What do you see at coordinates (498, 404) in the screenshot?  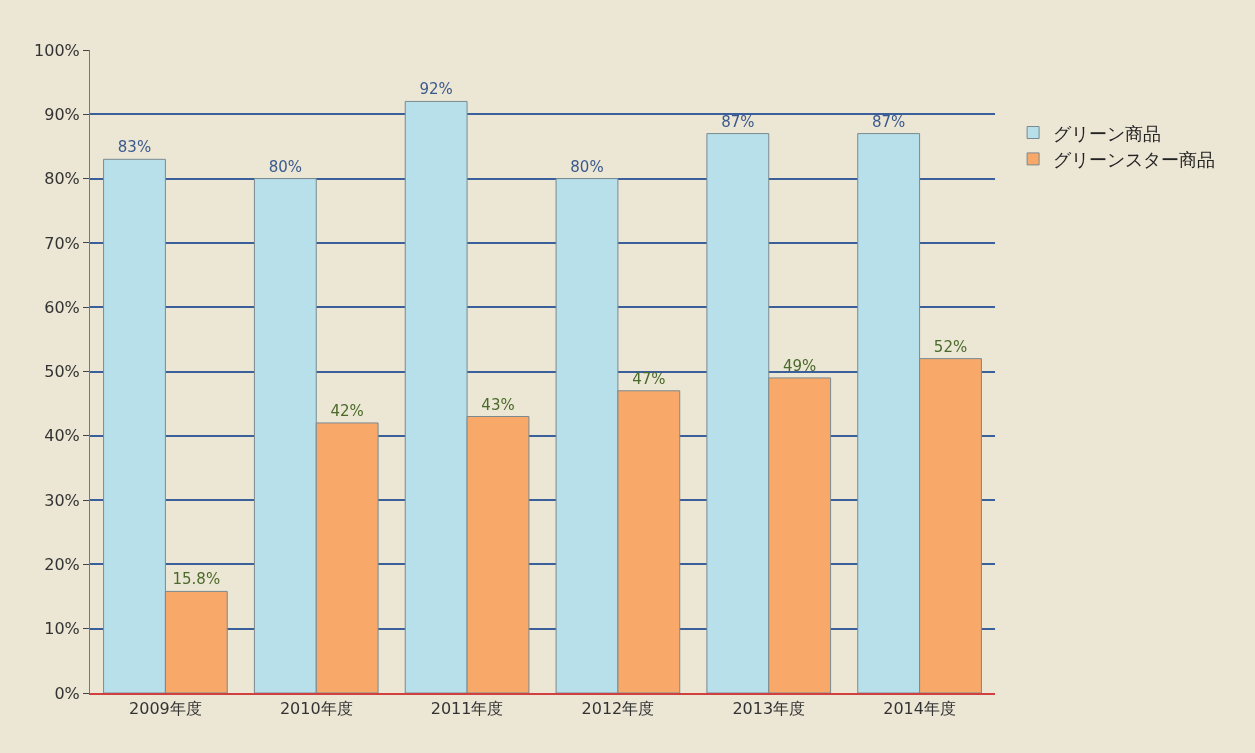 I see `data-label: 43%` at bounding box center [498, 404].